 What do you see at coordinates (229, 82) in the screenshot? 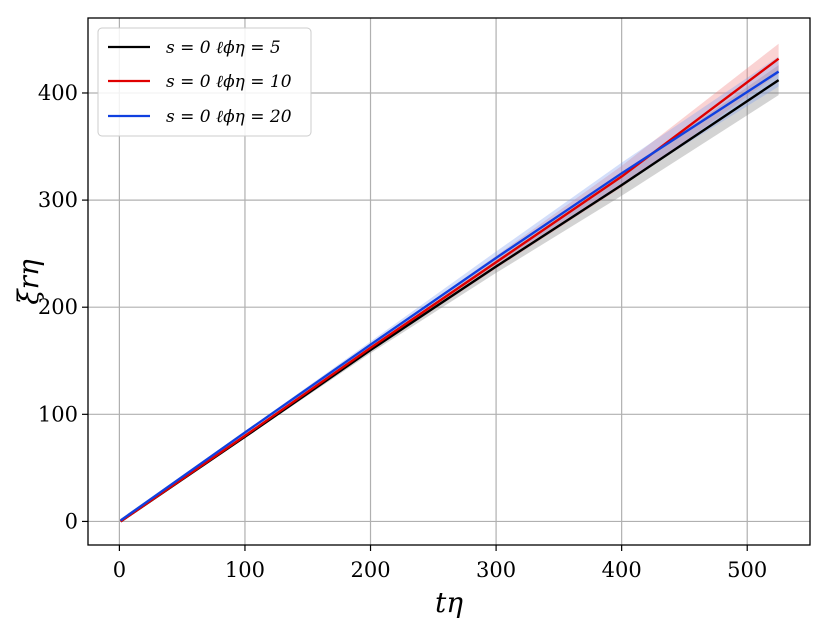
I see `legend-label-2: s = 0 ℓϕη = 10` at bounding box center [229, 82].